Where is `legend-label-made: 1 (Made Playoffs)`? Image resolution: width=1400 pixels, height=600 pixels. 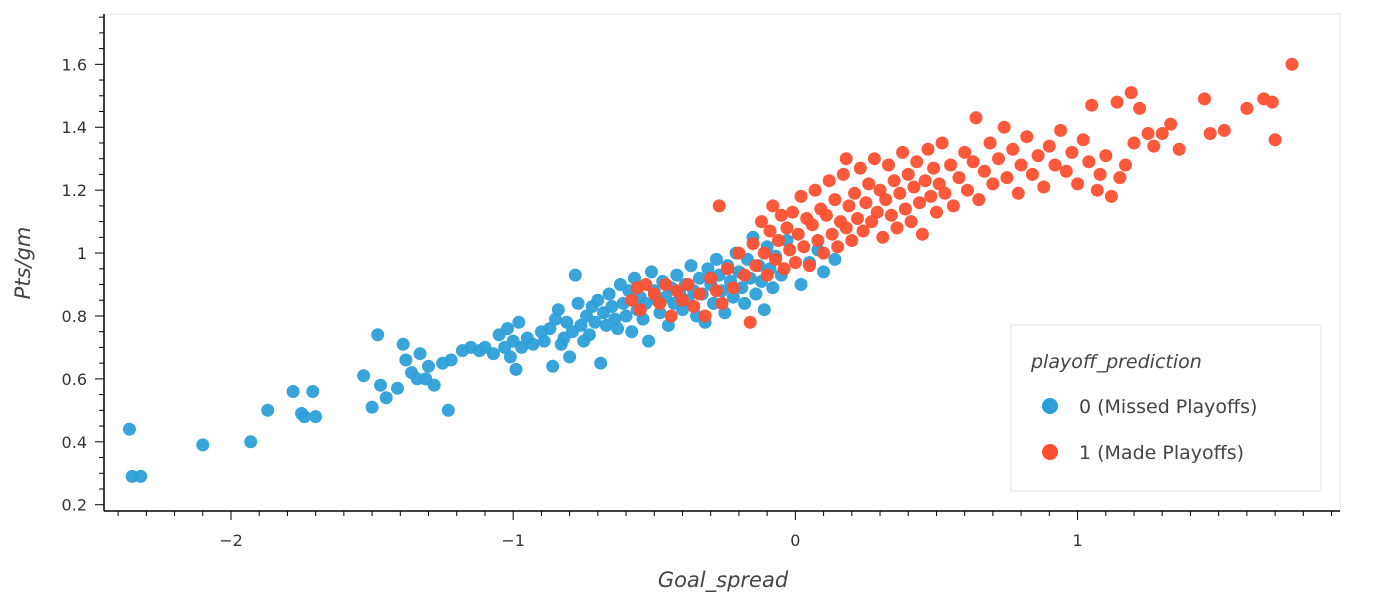 legend-label-made: 1 (Made Playoffs) is located at coordinates (1161, 453).